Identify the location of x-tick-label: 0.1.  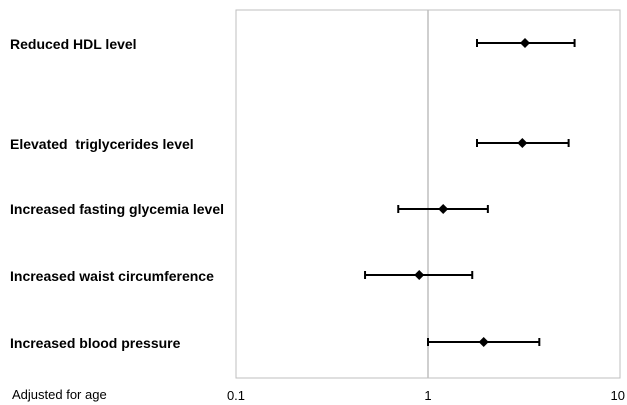
(236, 395).